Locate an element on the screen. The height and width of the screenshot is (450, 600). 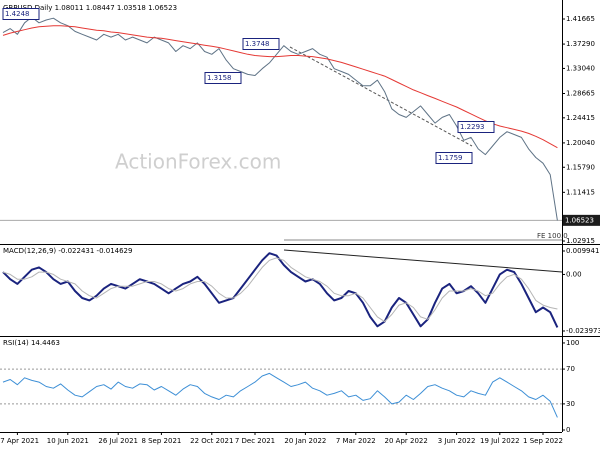
y-tick-label: 70 is located at coordinates (570, 369).